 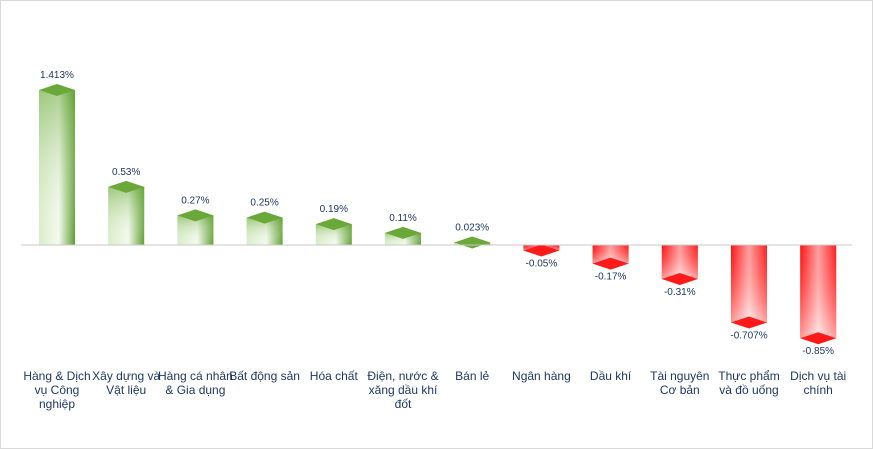 I want to click on data-label: 0.11%, so click(x=403, y=218).